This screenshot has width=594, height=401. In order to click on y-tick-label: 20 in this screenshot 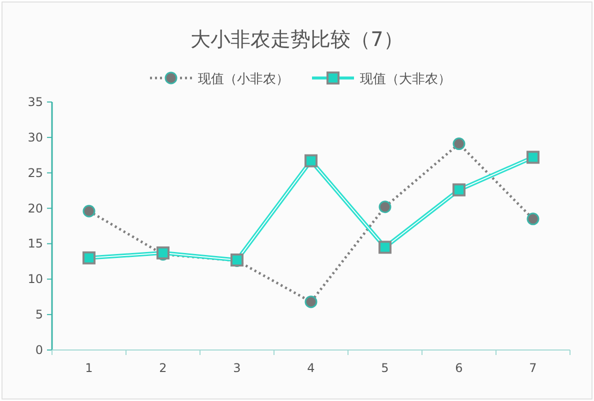, I will do `click(35, 208)`.